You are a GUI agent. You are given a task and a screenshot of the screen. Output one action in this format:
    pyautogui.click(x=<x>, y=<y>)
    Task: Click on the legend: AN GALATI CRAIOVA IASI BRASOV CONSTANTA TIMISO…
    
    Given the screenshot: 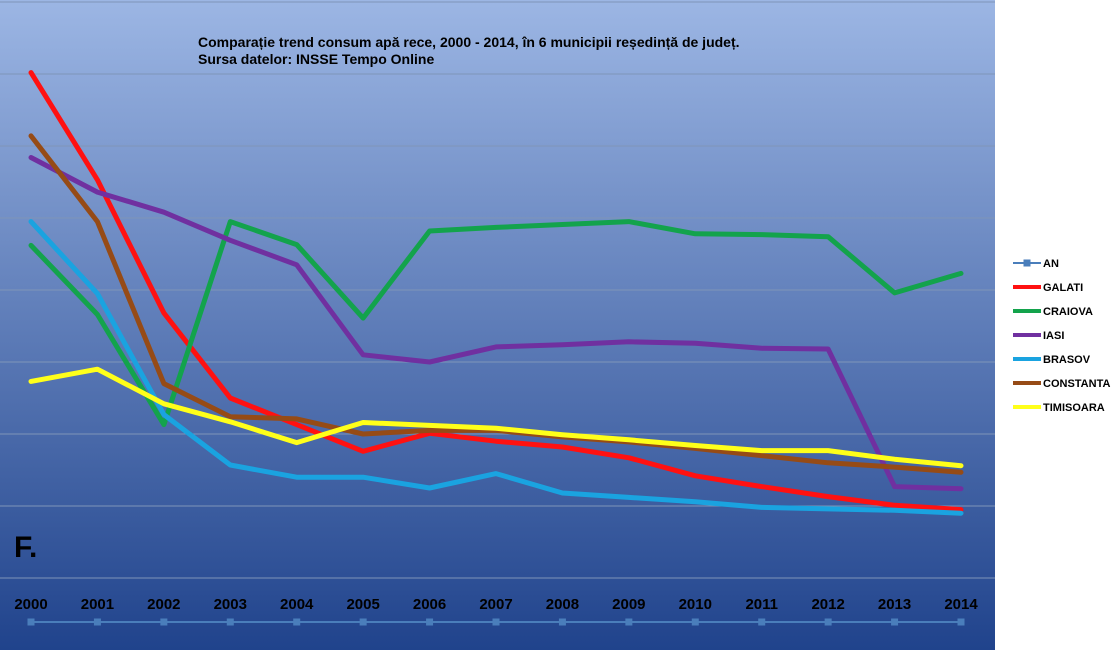 What is the action you would take?
    pyautogui.click(x=1061, y=336)
    